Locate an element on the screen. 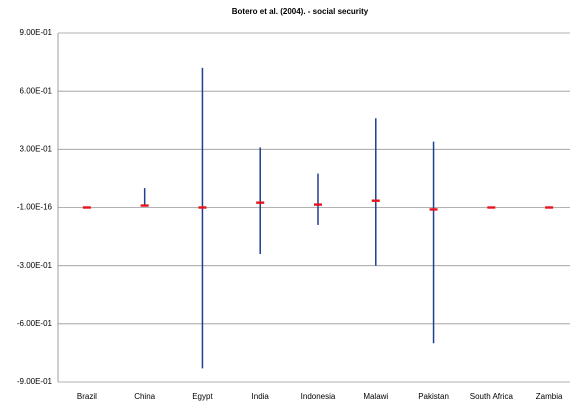 The height and width of the screenshot is (407, 570). y-tick-label: -1.00E-16 is located at coordinates (35, 207).